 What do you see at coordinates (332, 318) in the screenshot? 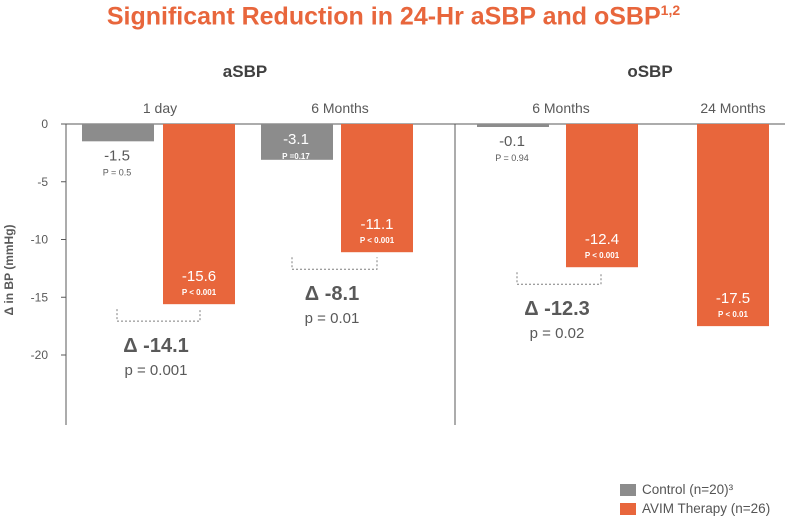
I see `delta-p-value: p = 0.01` at bounding box center [332, 318].